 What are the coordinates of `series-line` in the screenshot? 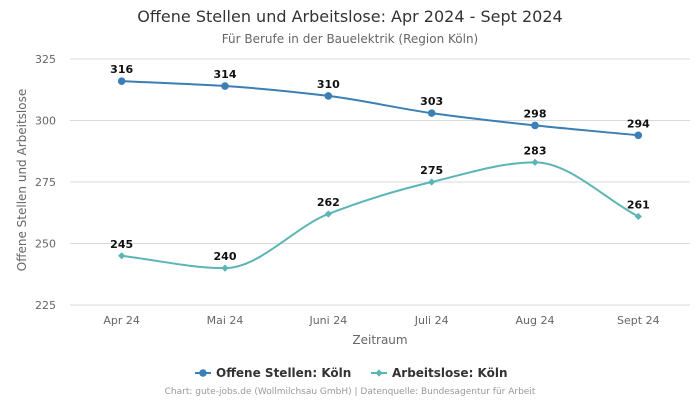 It's located at (380, 108).